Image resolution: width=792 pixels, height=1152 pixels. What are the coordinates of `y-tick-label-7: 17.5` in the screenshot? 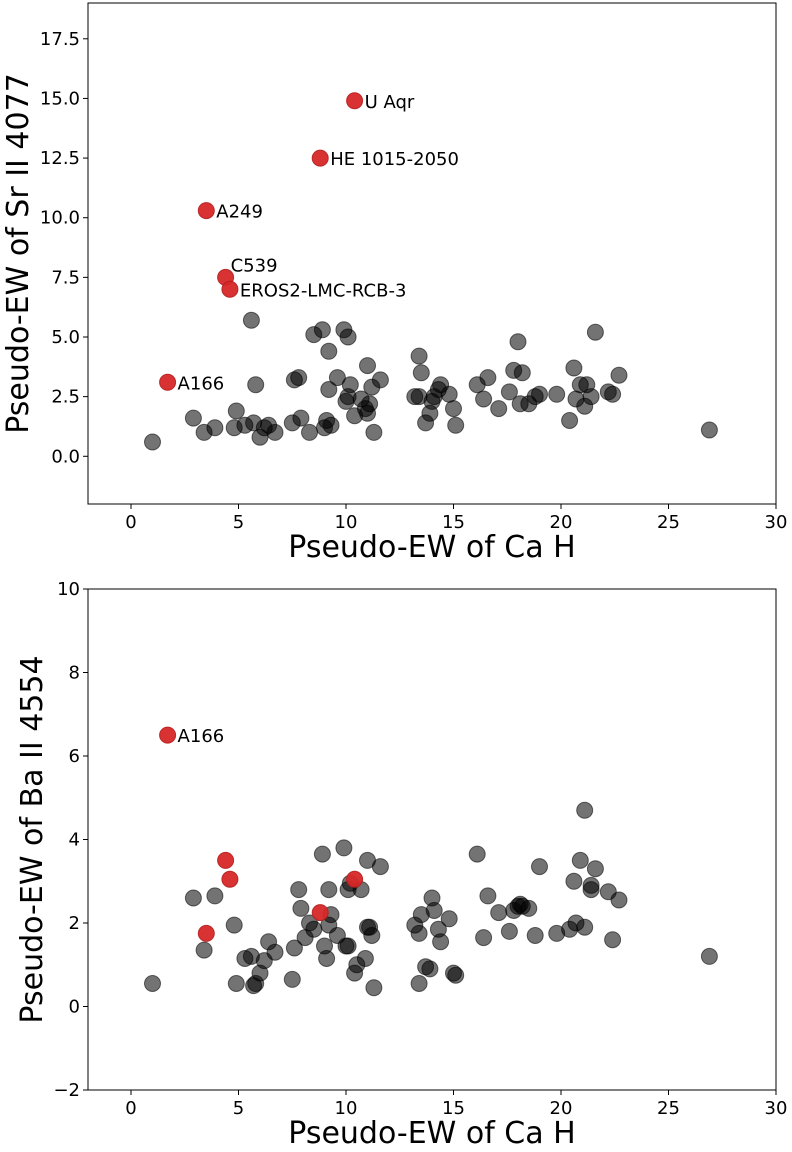 It's located at (60, 39).